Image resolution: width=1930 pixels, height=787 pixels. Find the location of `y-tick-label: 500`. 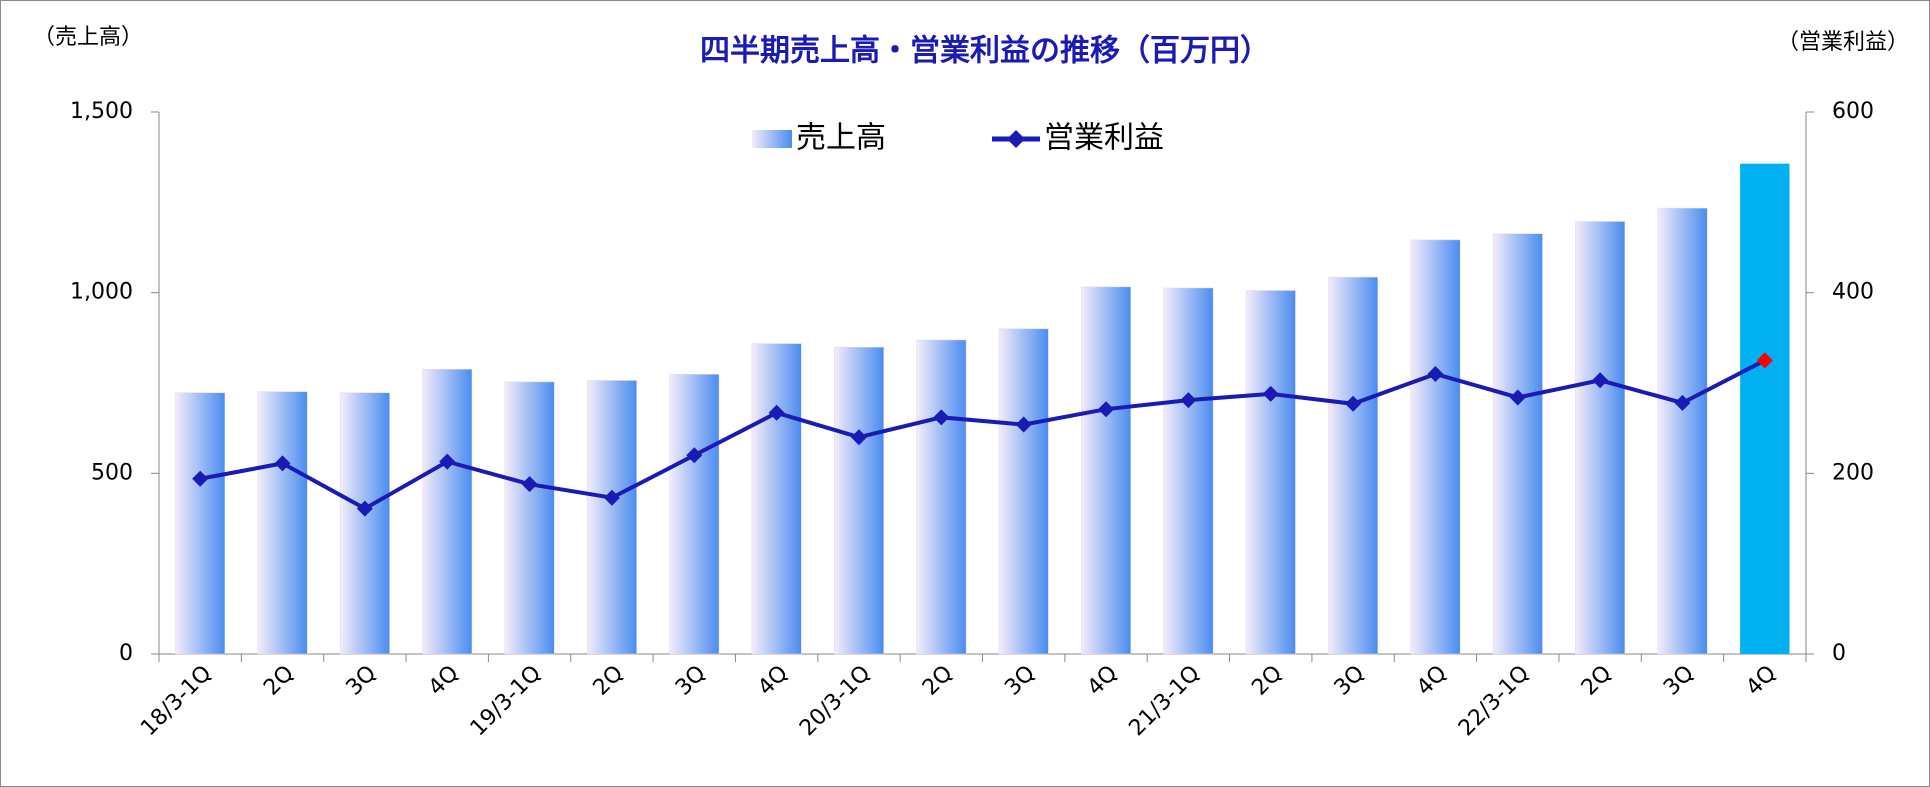

y-tick-label: 500 is located at coordinates (112, 472).